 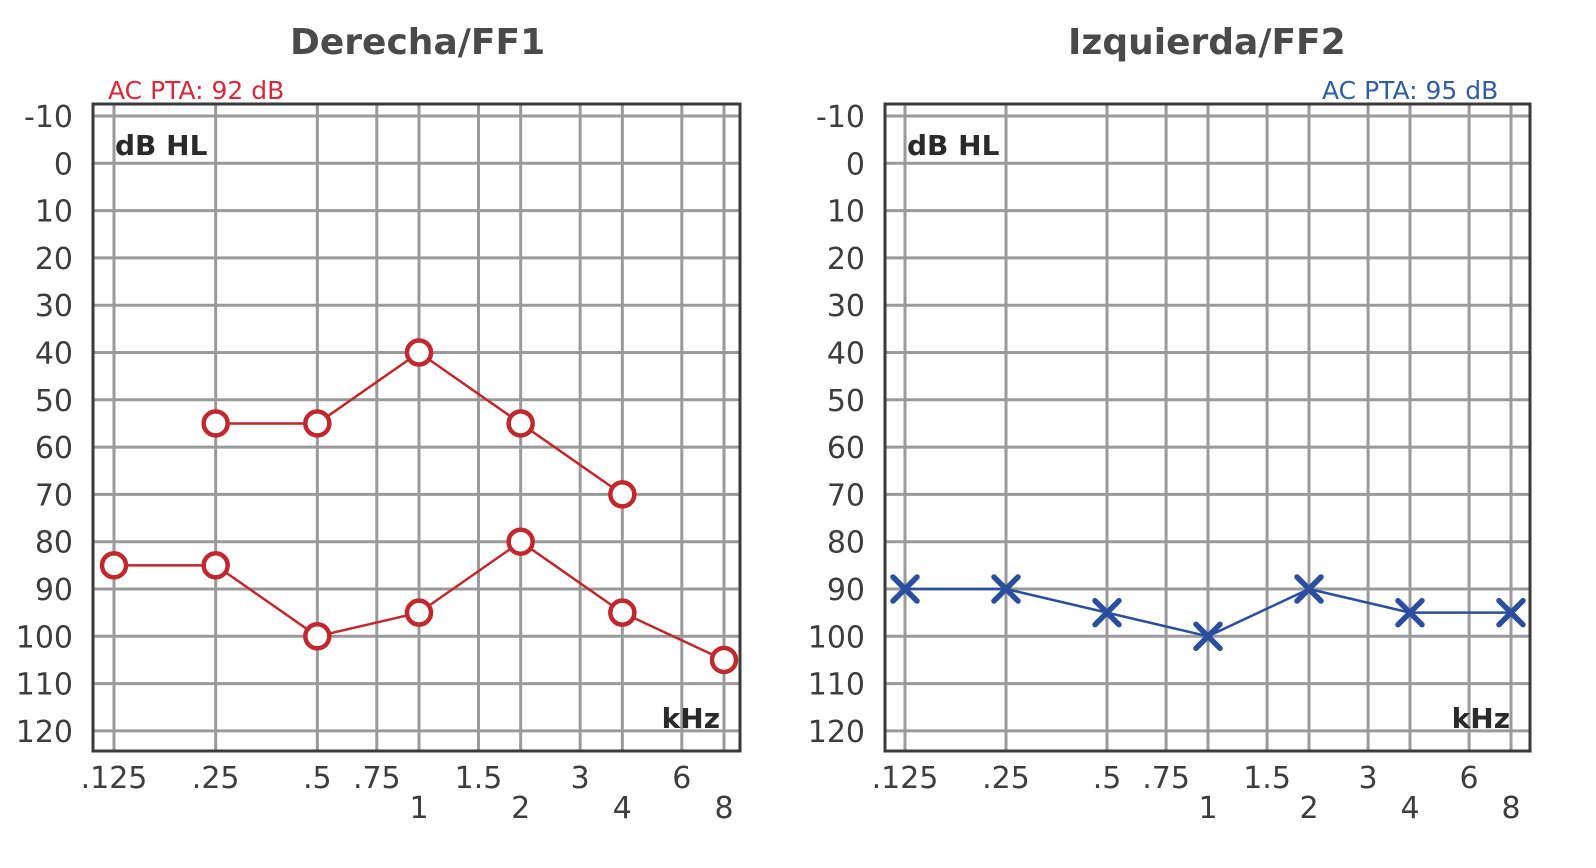 I want to click on left-pta-label: AC PTA: 95 dB, so click(x=1410, y=90).